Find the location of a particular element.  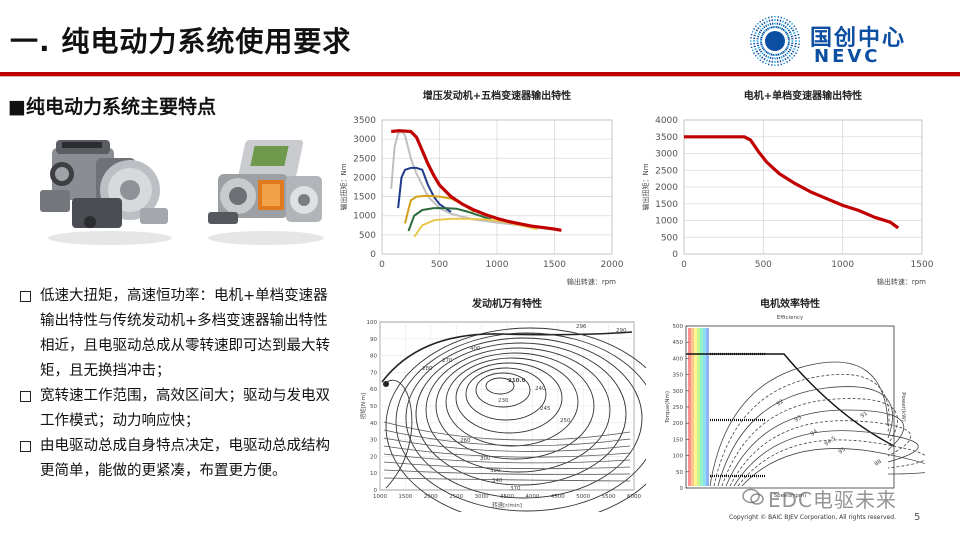

title-divider is located at coordinates (480, 74).